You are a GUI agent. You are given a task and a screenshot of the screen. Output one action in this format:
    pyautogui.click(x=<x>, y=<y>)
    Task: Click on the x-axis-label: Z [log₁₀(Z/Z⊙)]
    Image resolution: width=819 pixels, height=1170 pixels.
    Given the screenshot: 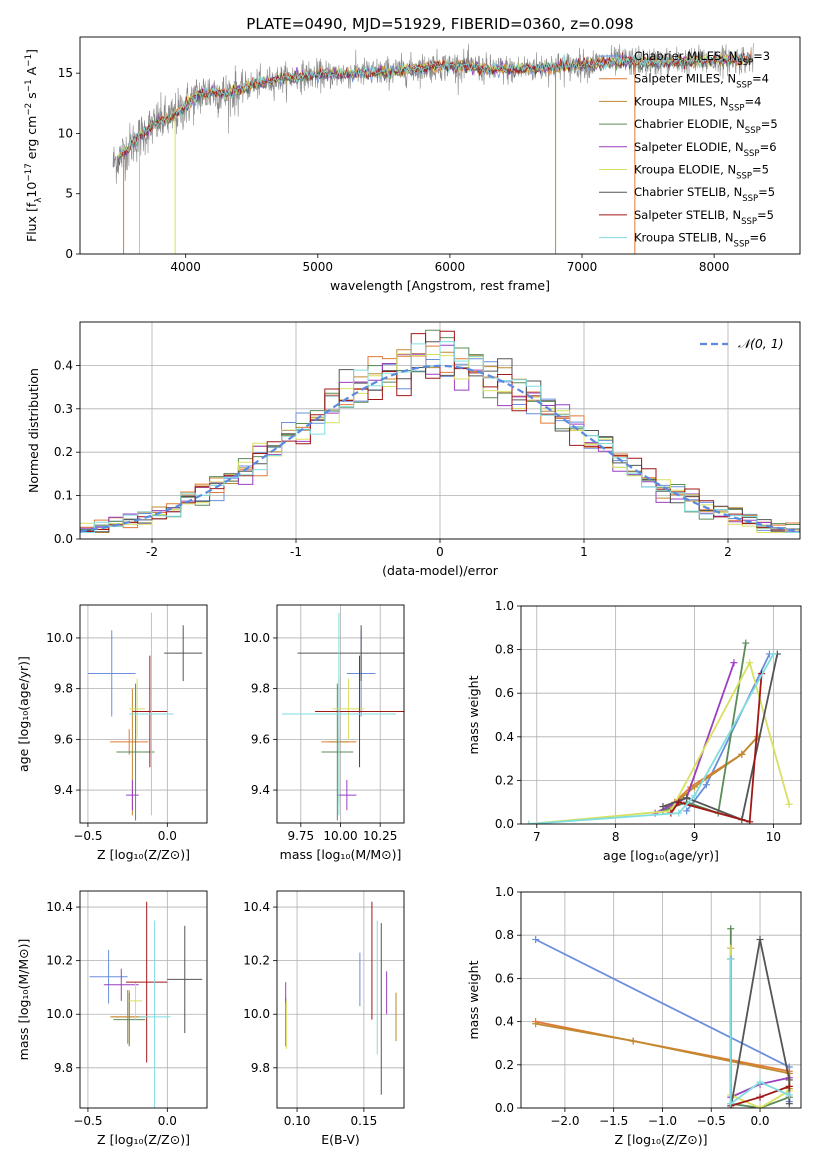 What is the action you would take?
    pyautogui.click(x=661, y=1139)
    